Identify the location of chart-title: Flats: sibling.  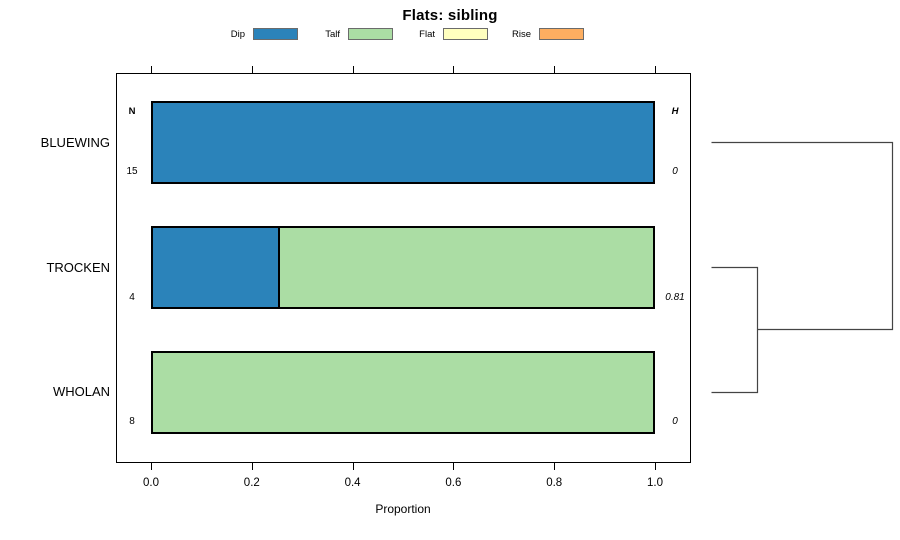
(450, 15).